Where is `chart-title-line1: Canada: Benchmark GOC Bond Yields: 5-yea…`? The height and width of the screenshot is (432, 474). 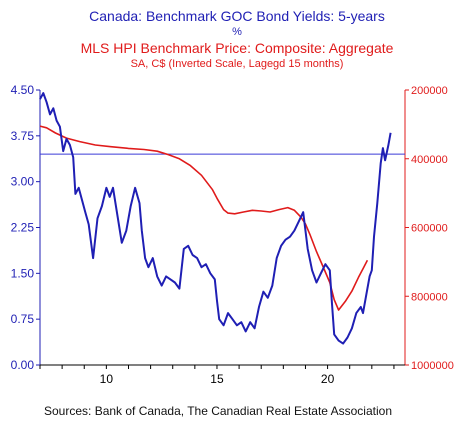
chart-title-line1: Canada: Benchmark GOC Bond Yields: 5-yea… is located at coordinates (237, 16).